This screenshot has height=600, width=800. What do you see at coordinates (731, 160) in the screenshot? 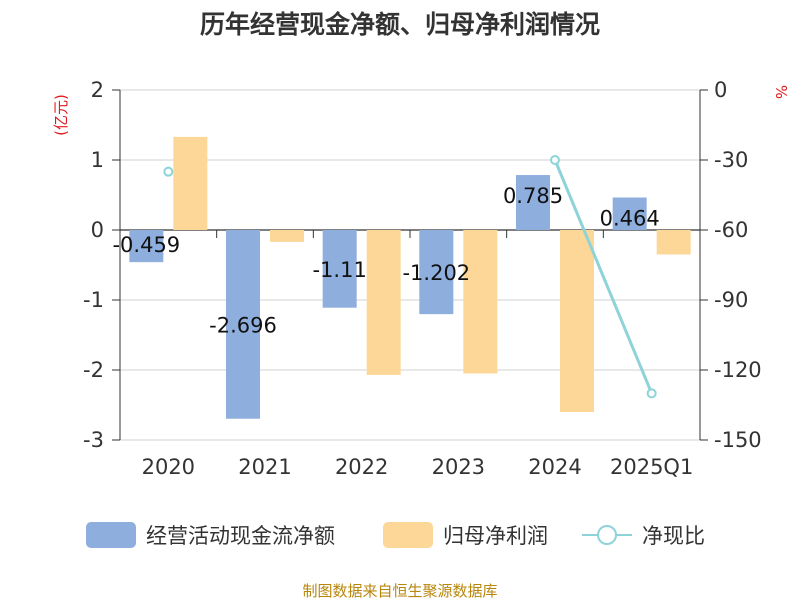
I see `right-tick-label: -30` at bounding box center [731, 160].